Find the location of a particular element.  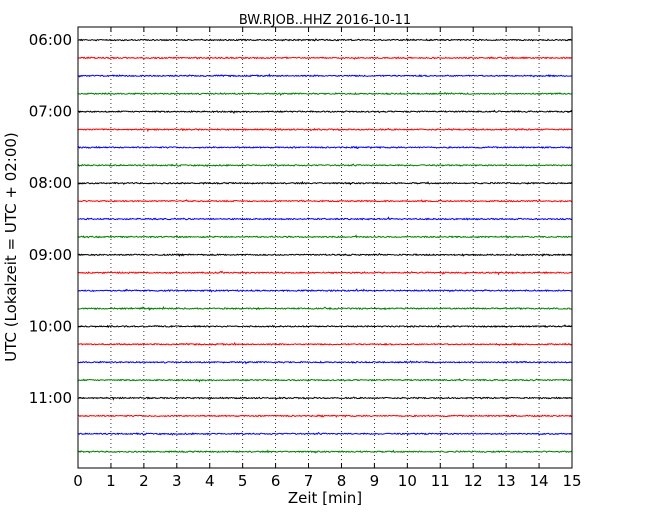

x-tick-label: 11 is located at coordinates (440, 481).